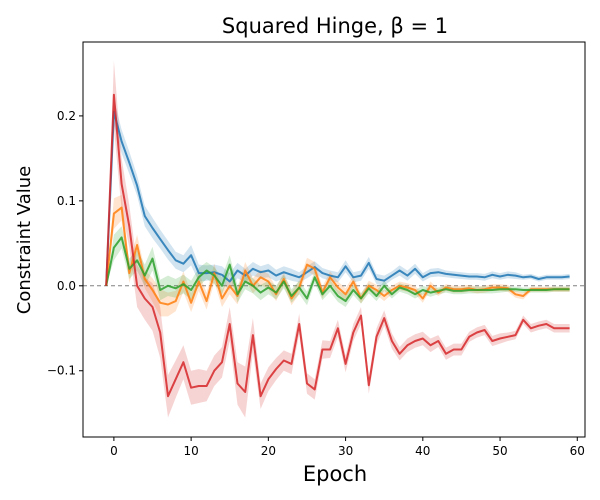 The height and width of the screenshot is (500, 600). What do you see at coordinates (337, 269) in the screenshot?
I see `series-2-line` at bounding box center [337, 269].